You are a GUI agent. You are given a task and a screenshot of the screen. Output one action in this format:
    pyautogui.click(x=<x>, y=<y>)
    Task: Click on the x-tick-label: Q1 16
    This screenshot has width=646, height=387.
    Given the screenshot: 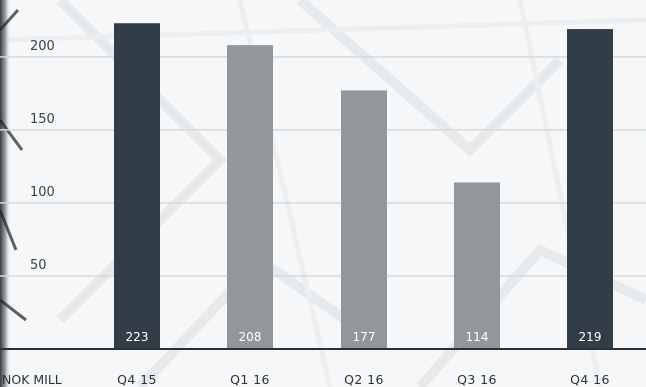 What is the action you would take?
    pyautogui.click(x=250, y=379)
    